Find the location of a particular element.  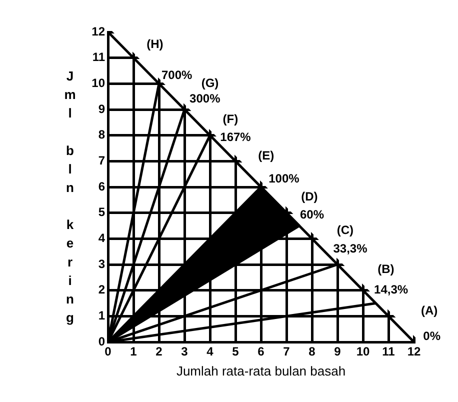

annotation: (H) is located at coordinates (155, 44).